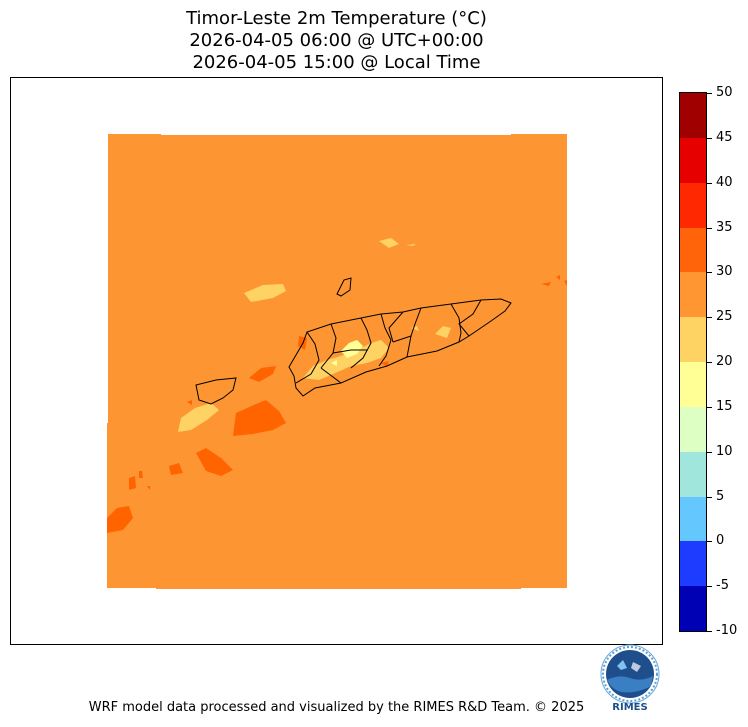  What do you see at coordinates (724, 182) in the screenshot?
I see `colorbar-tick-label: 40` at bounding box center [724, 182].